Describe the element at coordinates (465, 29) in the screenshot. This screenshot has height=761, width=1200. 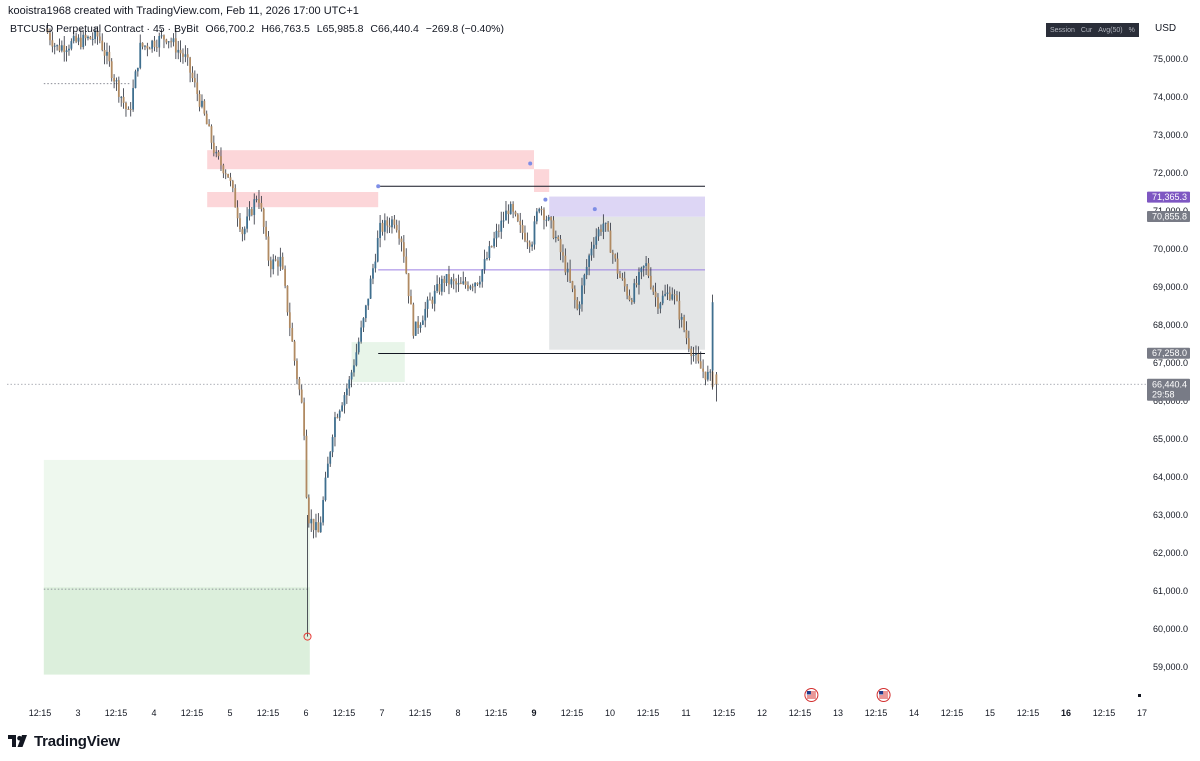
I see `change-value: −269.8 (−0.40%)` at that location.